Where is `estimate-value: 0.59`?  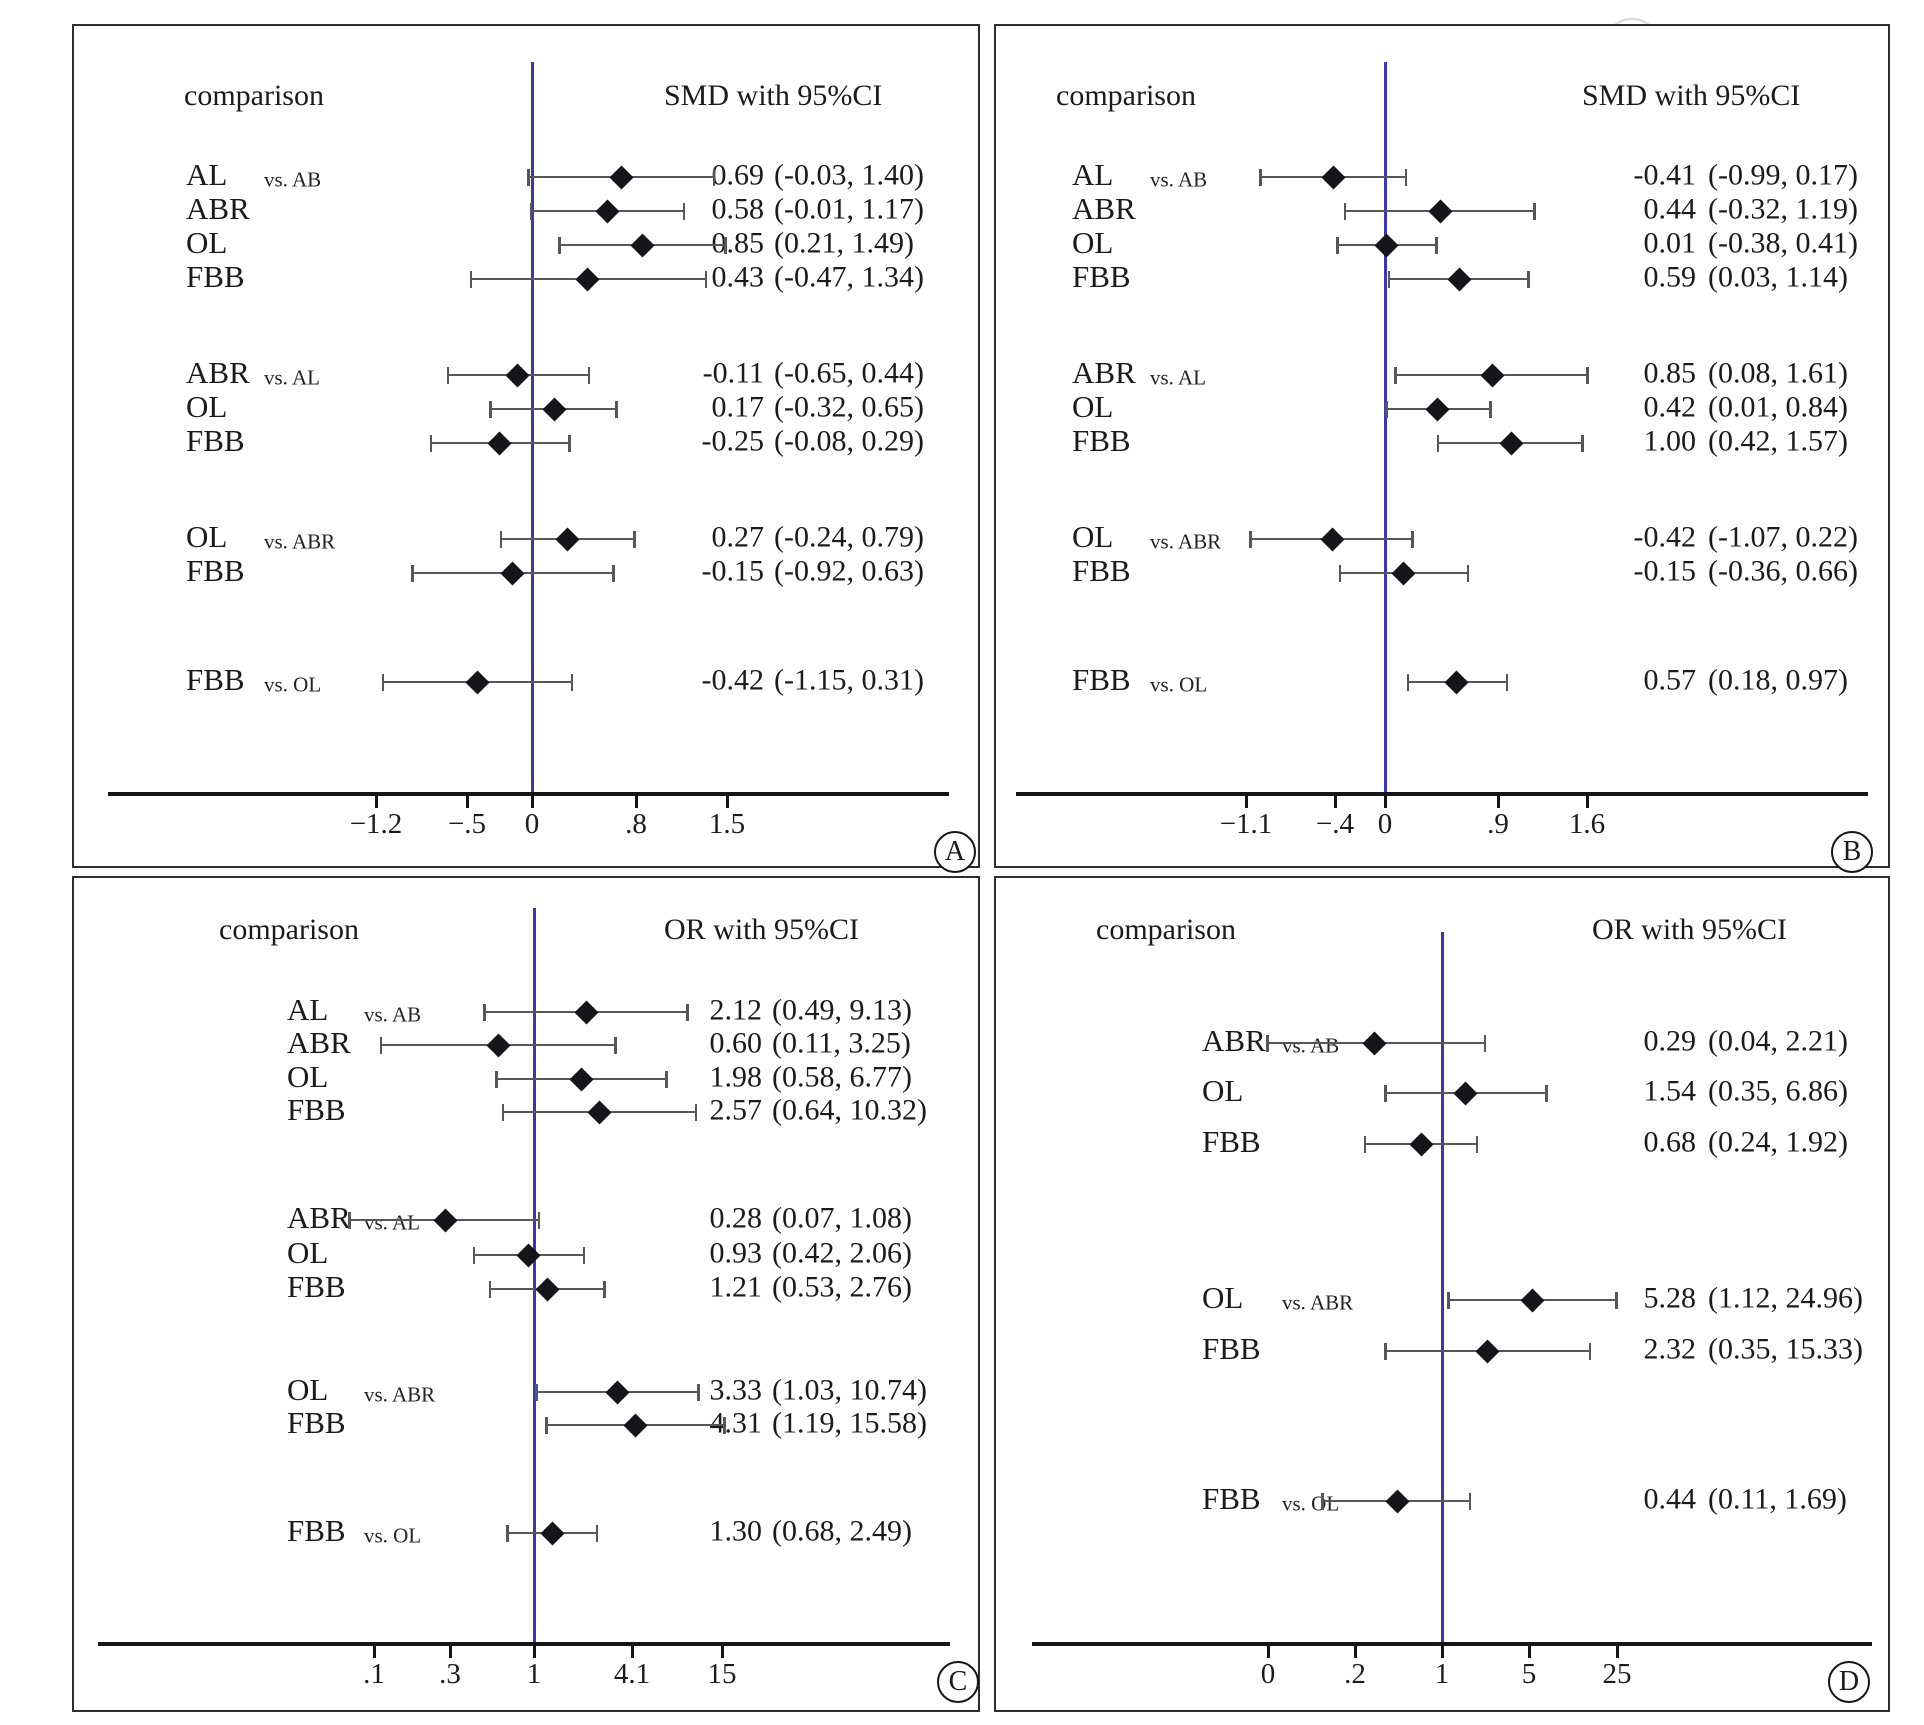
estimate-value: 0.59 is located at coordinates (1670, 277).